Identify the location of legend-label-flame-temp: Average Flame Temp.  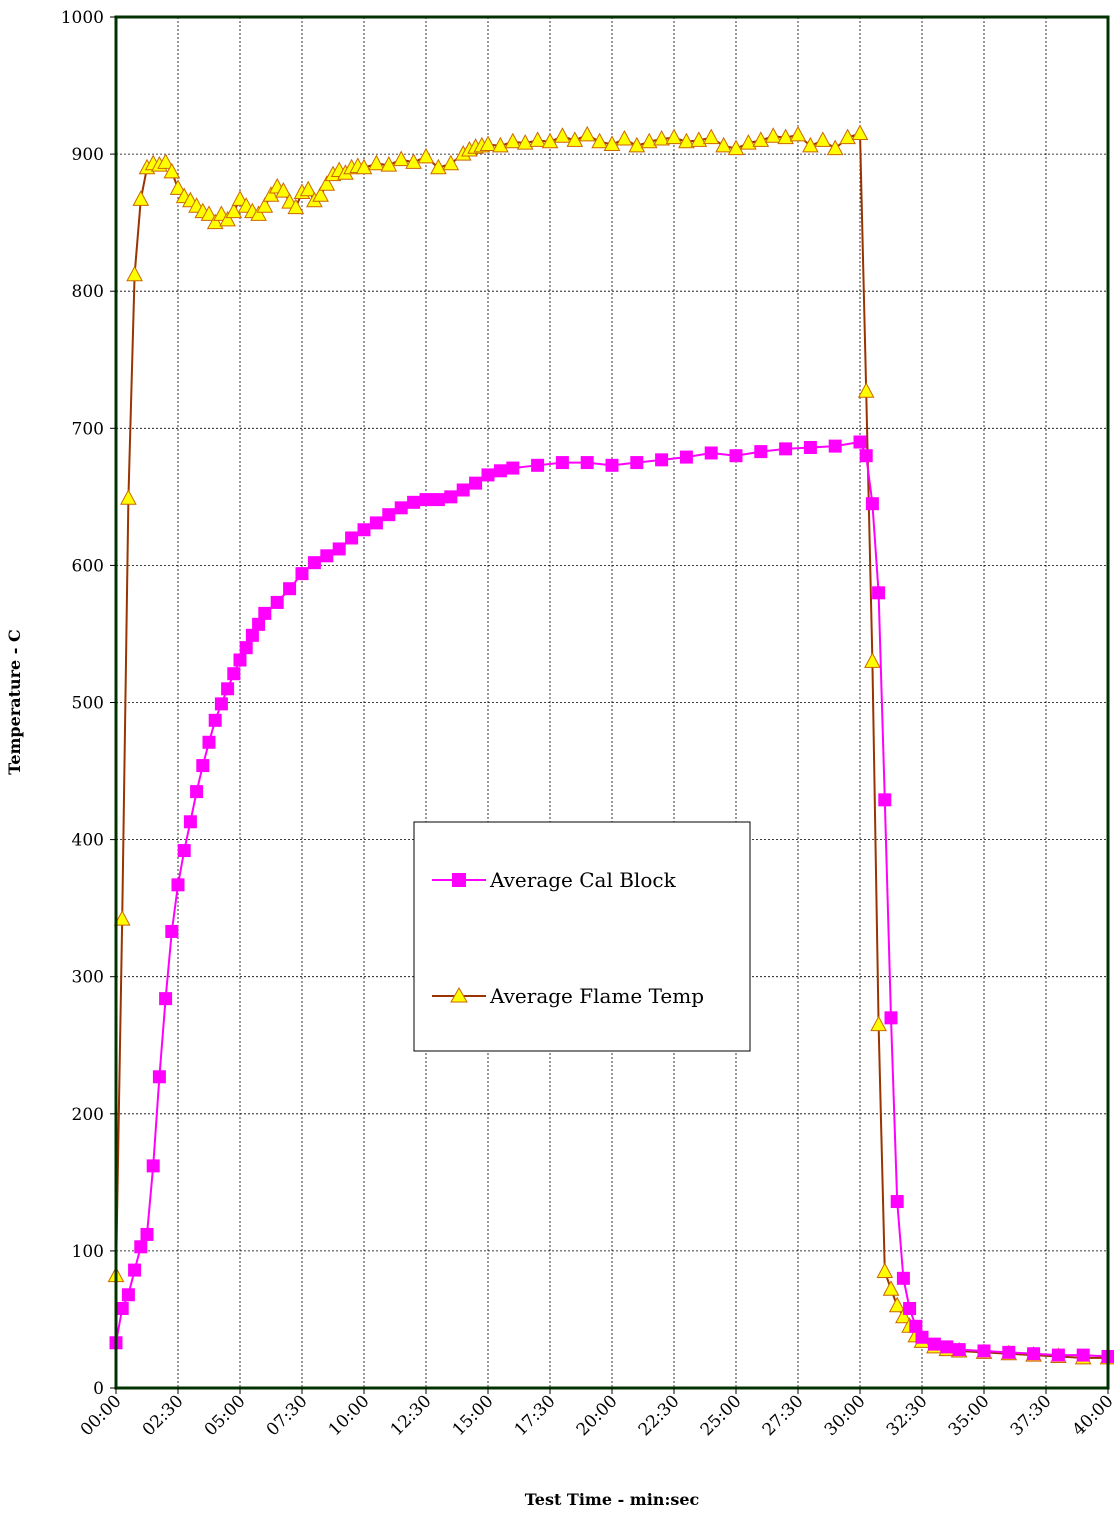
(596, 996).